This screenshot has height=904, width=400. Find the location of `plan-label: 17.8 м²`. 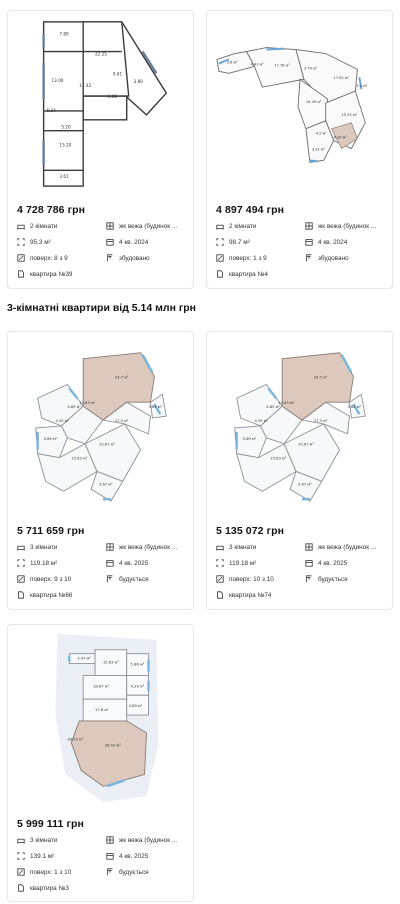

plan-label: 17.8 м² is located at coordinates (102, 710).